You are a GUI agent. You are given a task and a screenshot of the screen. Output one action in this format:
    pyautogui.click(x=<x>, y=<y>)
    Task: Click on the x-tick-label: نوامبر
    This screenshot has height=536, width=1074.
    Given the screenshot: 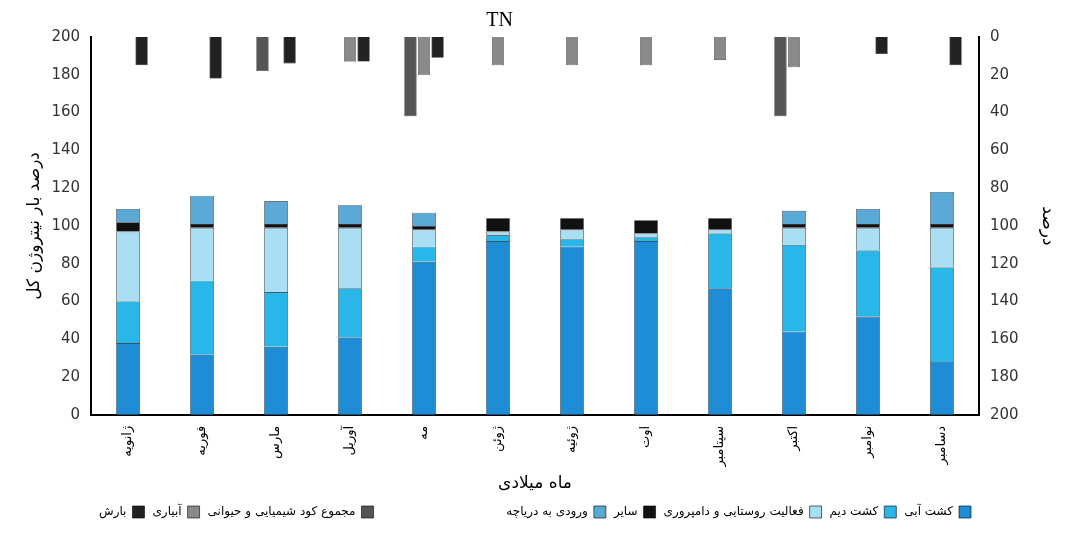 What is the action you would take?
    pyautogui.click(x=867, y=442)
    